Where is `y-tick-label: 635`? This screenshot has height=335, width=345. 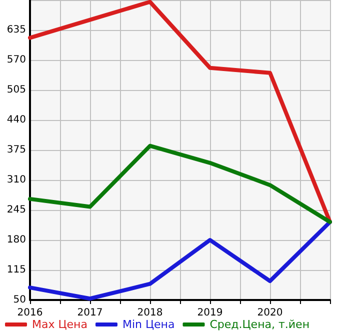
y-tick-label: 635 is located at coordinates (16, 30).